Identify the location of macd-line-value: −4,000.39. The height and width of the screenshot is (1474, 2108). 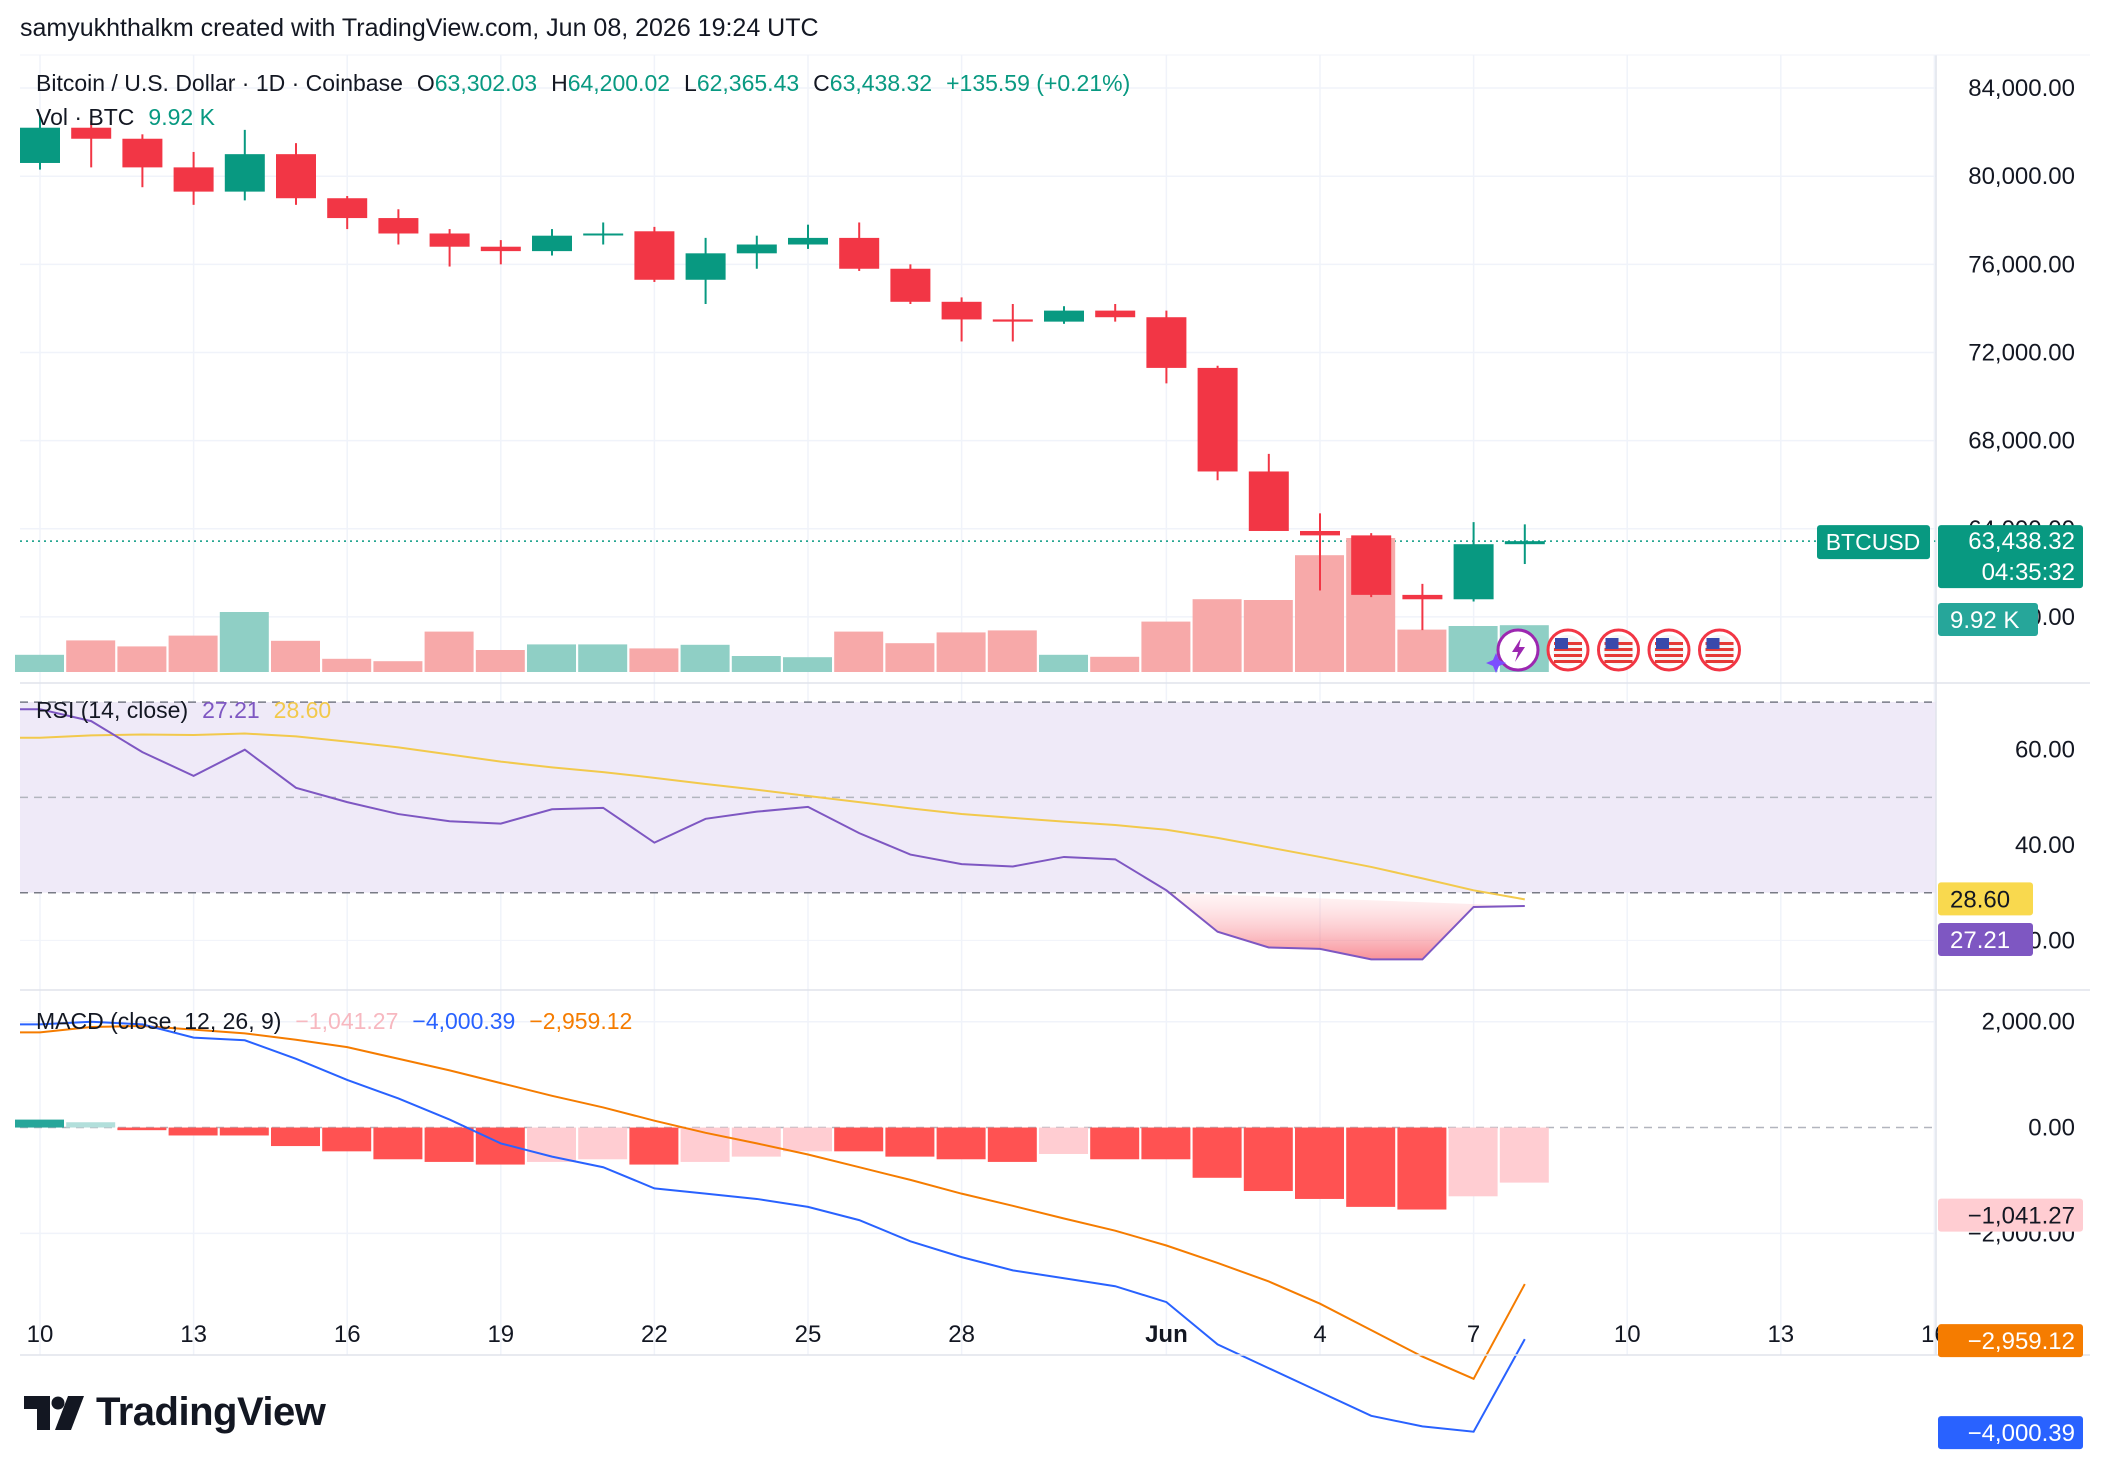
(464, 1021).